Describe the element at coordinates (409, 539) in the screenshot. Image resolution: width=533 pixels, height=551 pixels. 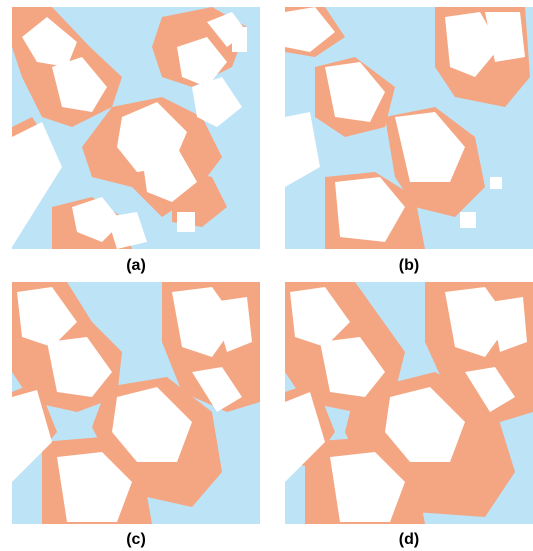
I see `caption-d: (d)` at that location.